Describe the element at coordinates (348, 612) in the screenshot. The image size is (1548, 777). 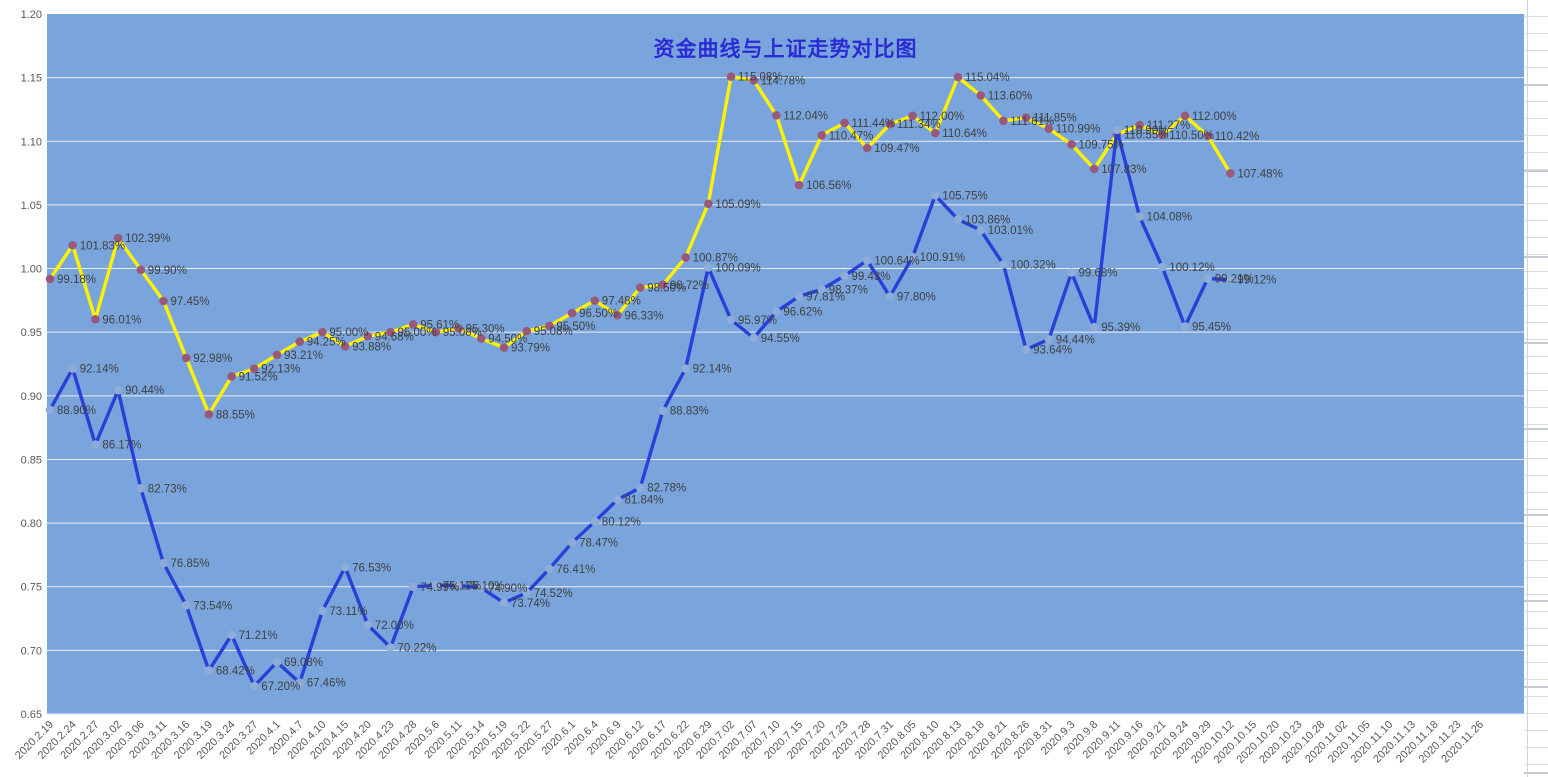
I see `index-curve-data-label: 73.11%` at that location.